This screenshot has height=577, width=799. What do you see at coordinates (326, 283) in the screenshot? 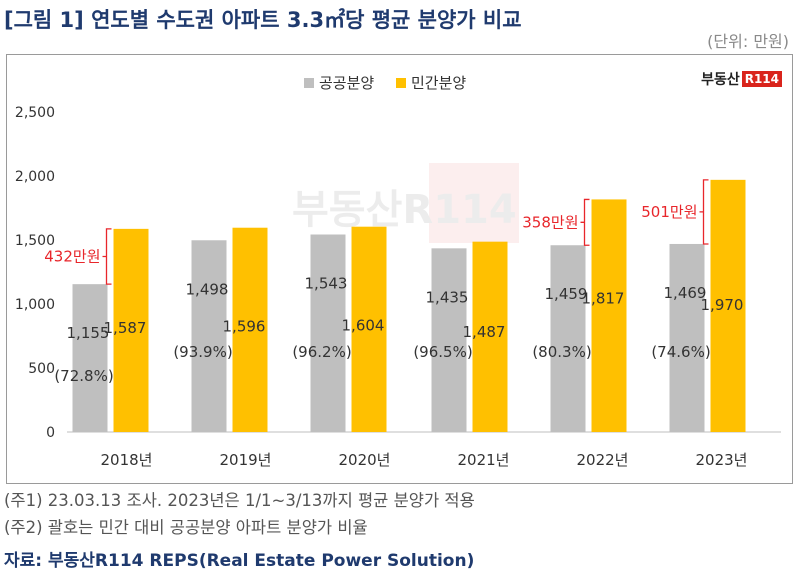
I see `data-label-public: 1,543` at bounding box center [326, 283].